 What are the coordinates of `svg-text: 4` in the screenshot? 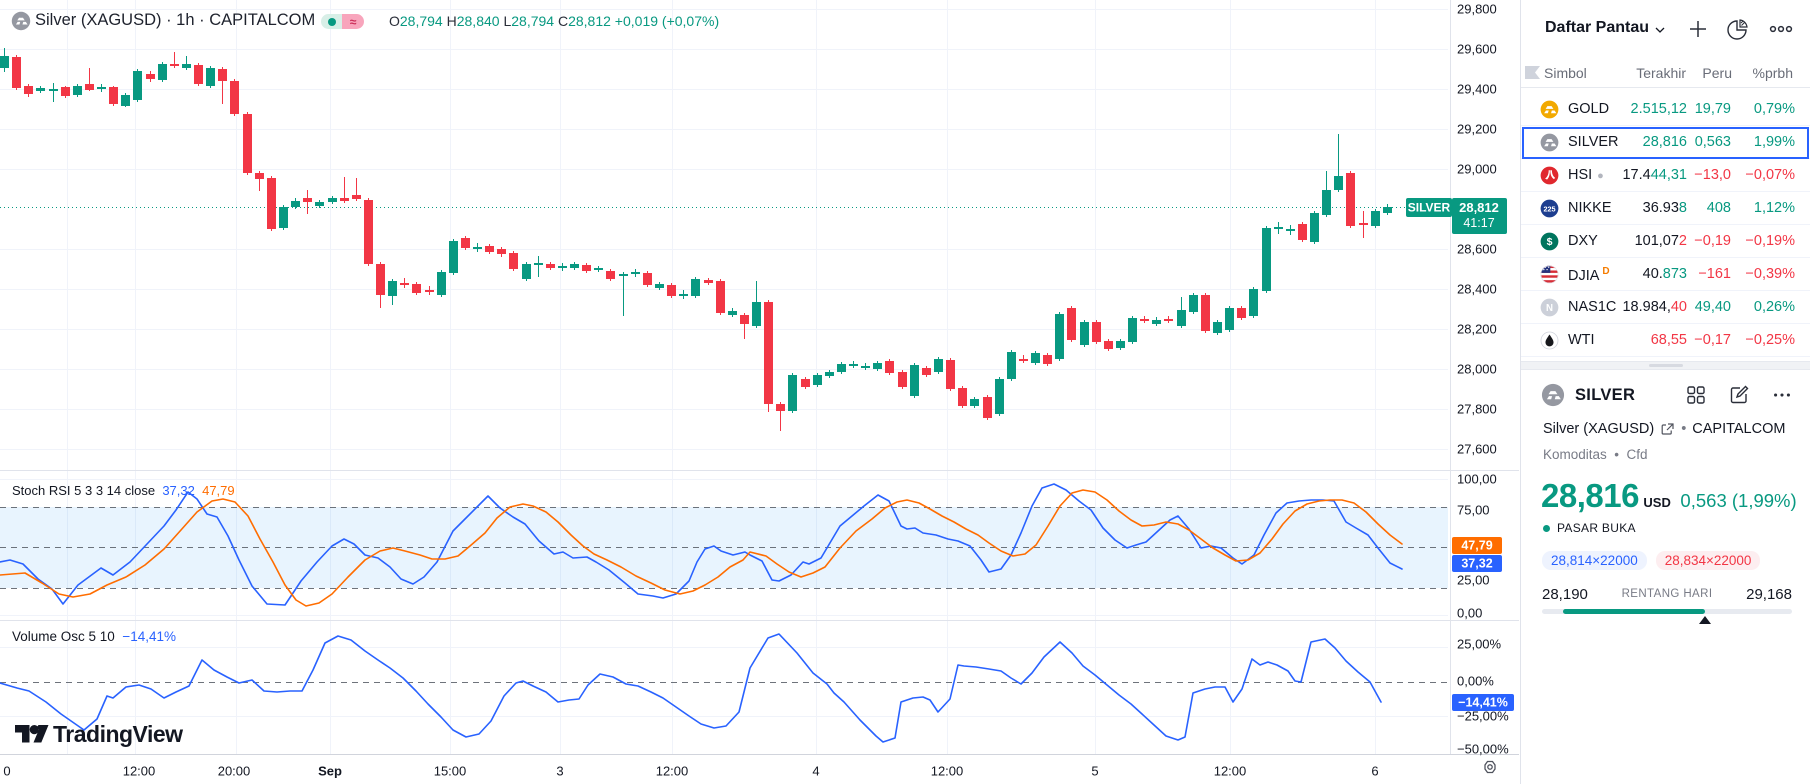 It's located at (815, 770).